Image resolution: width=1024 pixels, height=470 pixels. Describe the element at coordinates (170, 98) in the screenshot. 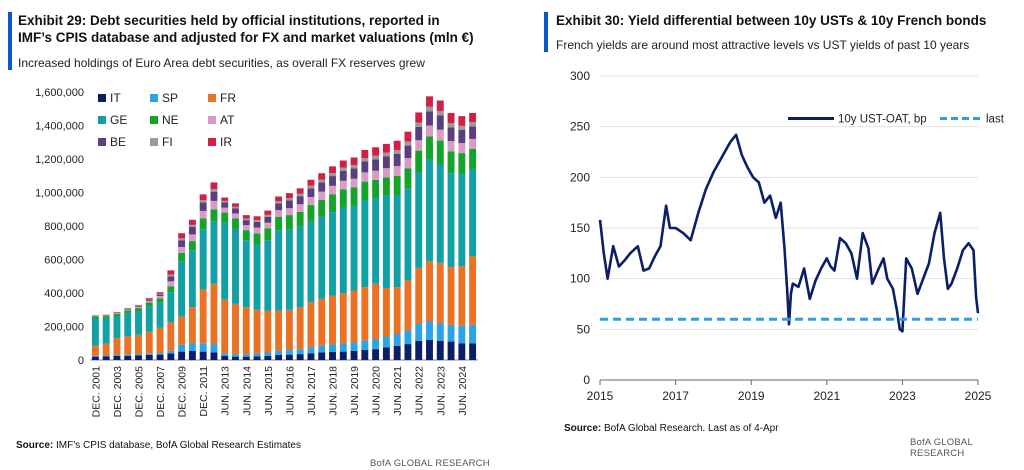

I see `legend-label-sp: SP` at that location.